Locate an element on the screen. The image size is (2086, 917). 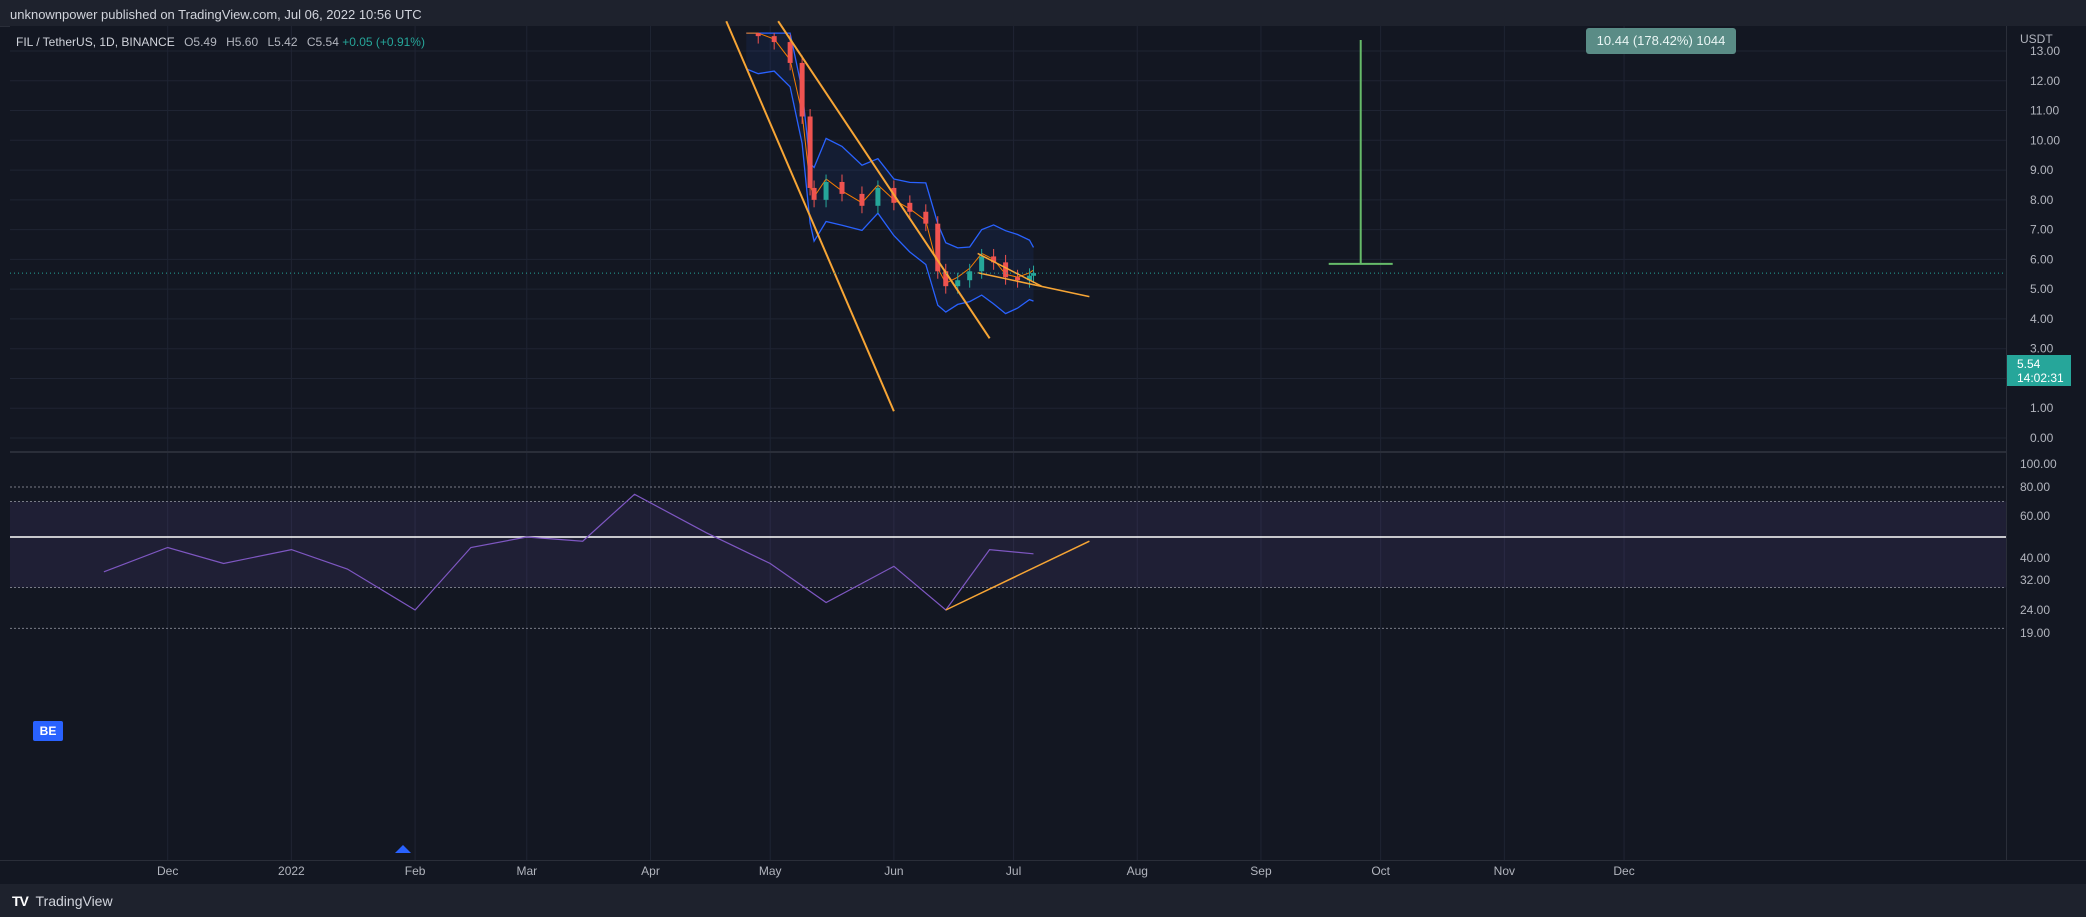
low-value: L5.42 is located at coordinates (282, 42).